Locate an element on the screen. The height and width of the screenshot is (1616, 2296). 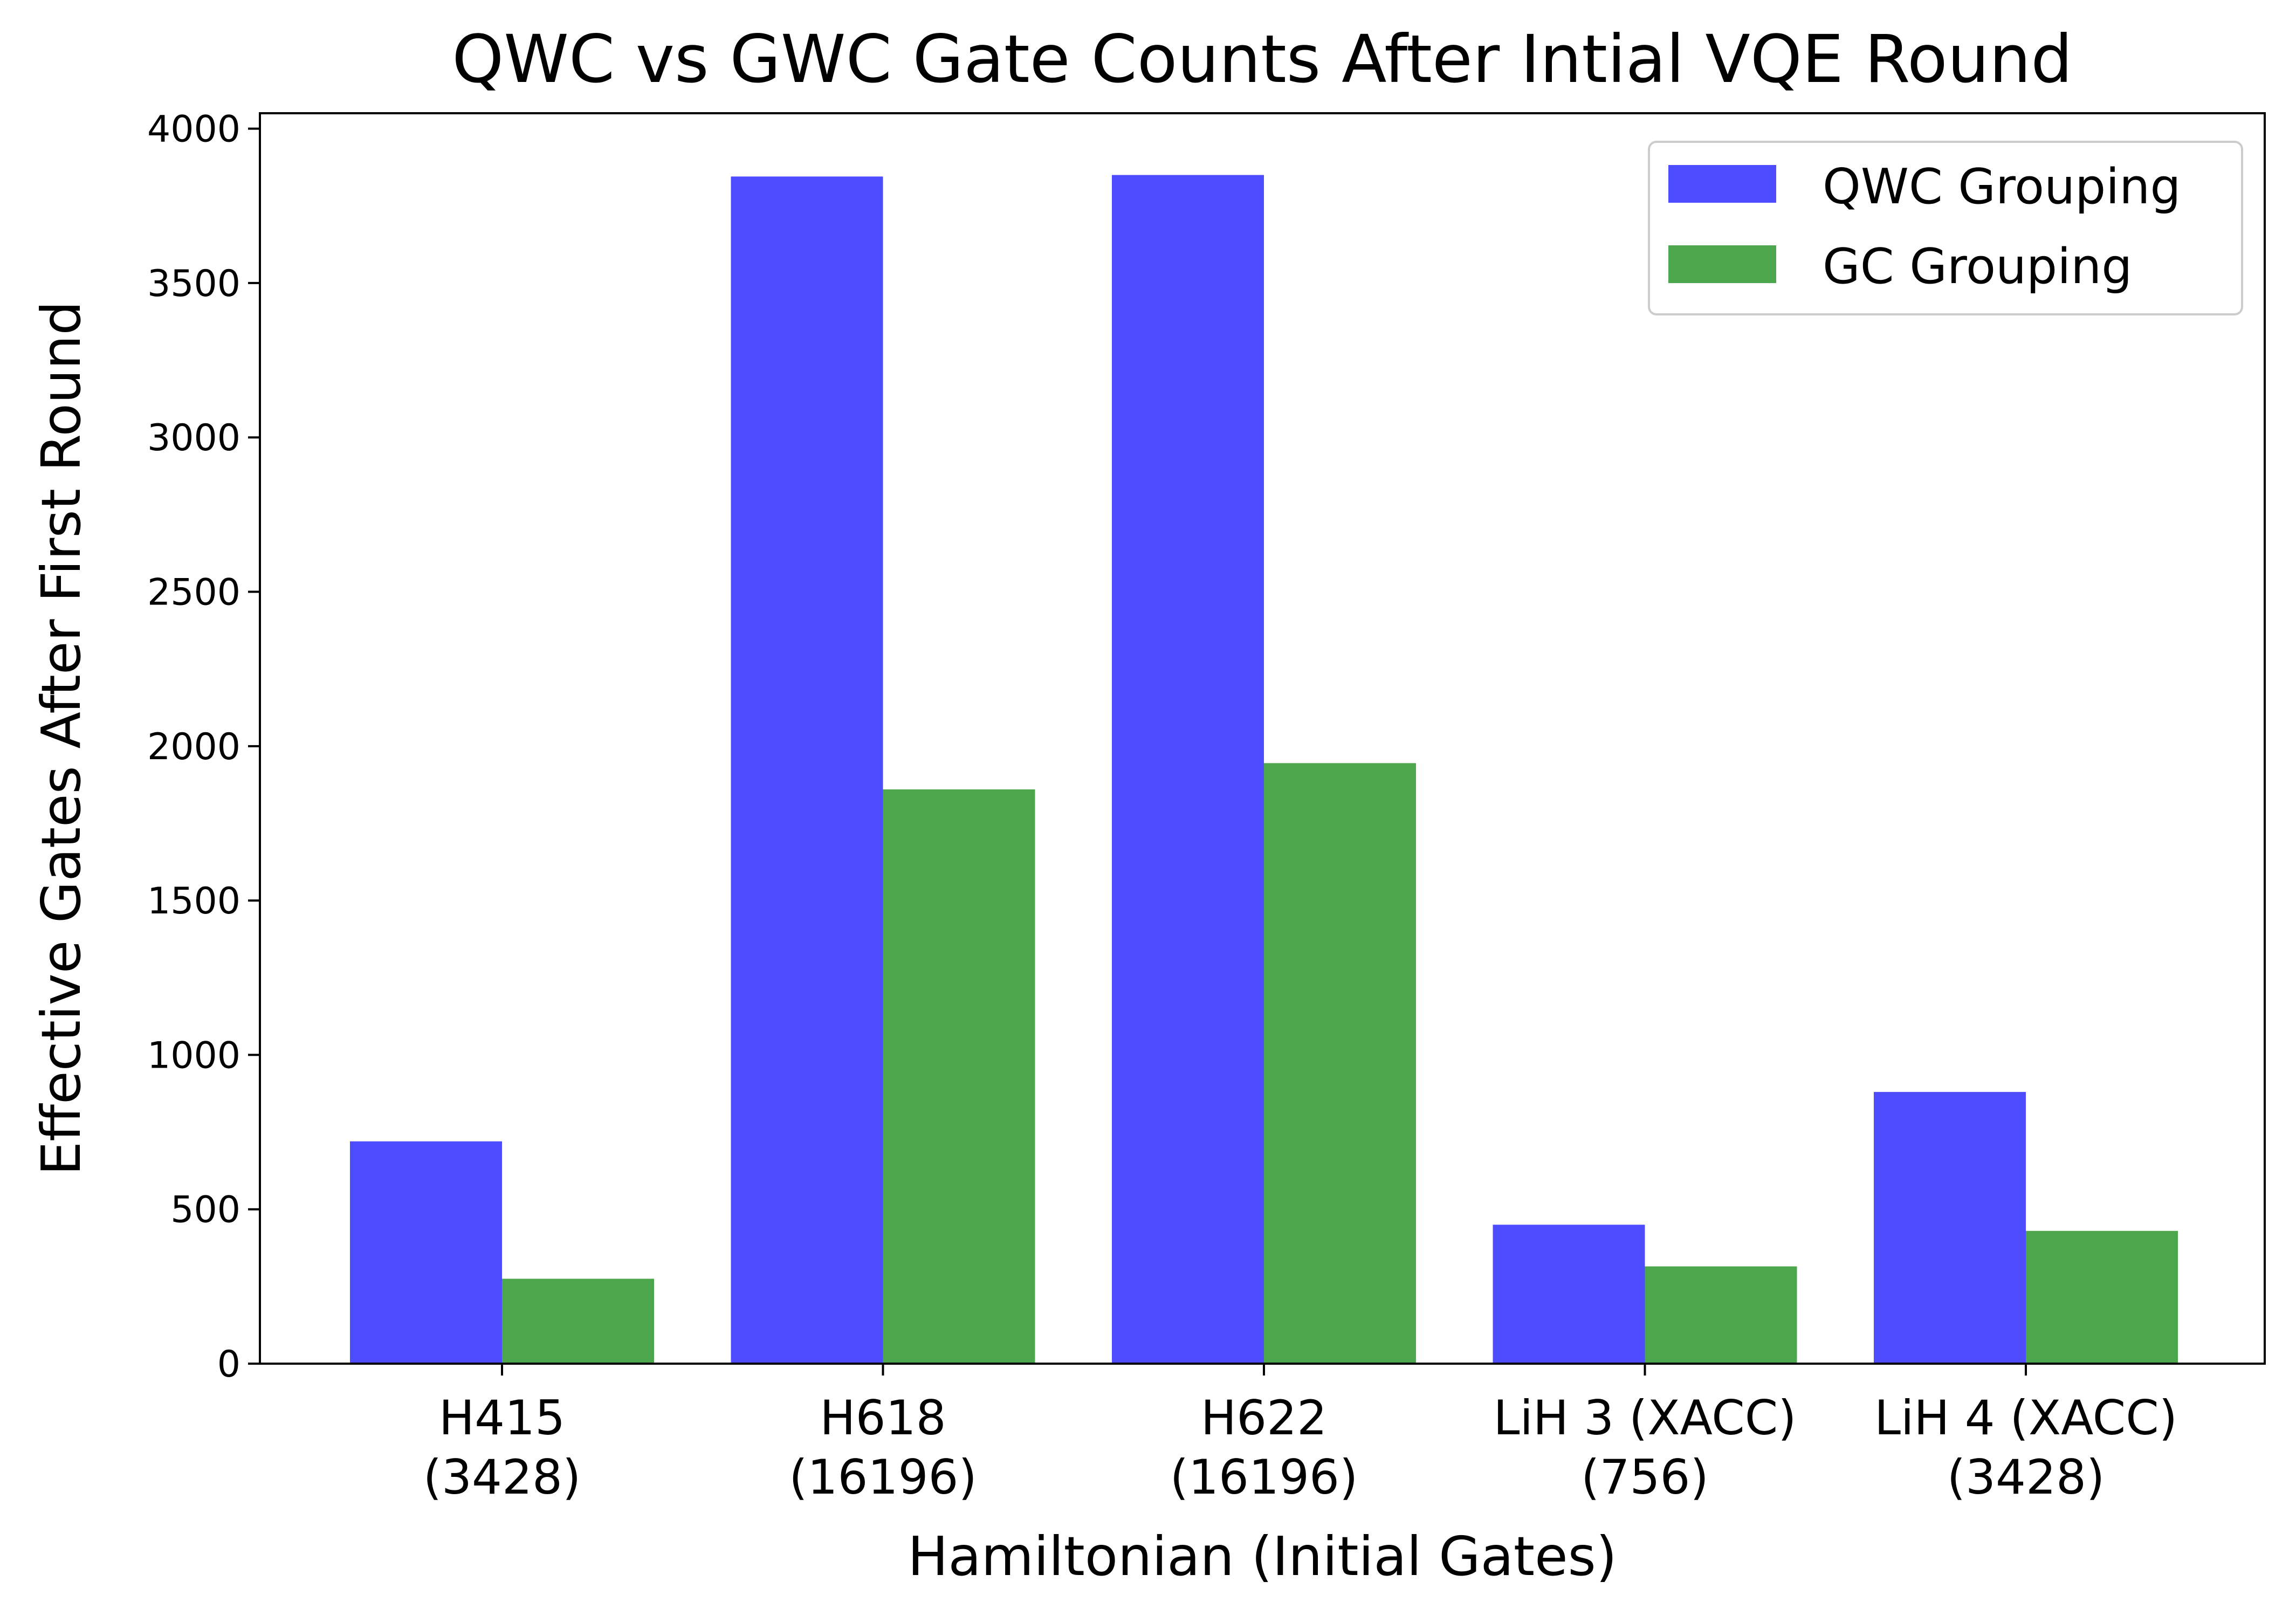
y-tick-label: 2000 is located at coordinates (193, 747).